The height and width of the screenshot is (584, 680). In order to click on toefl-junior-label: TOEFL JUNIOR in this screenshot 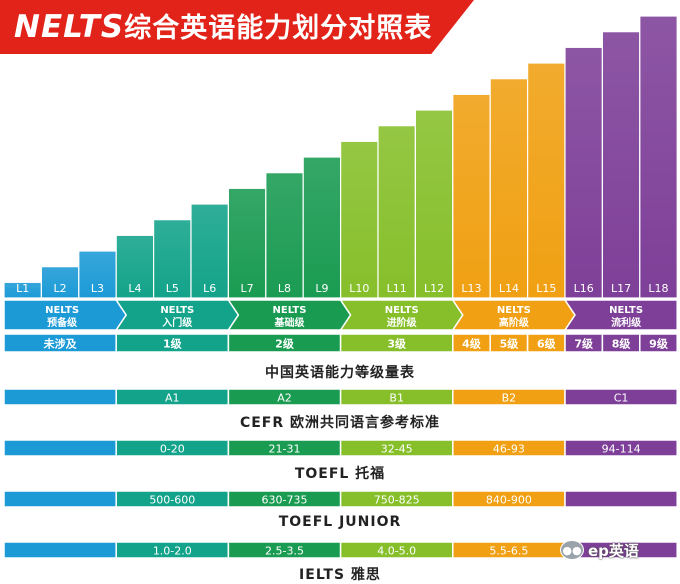, I will do `click(340, 522)`.